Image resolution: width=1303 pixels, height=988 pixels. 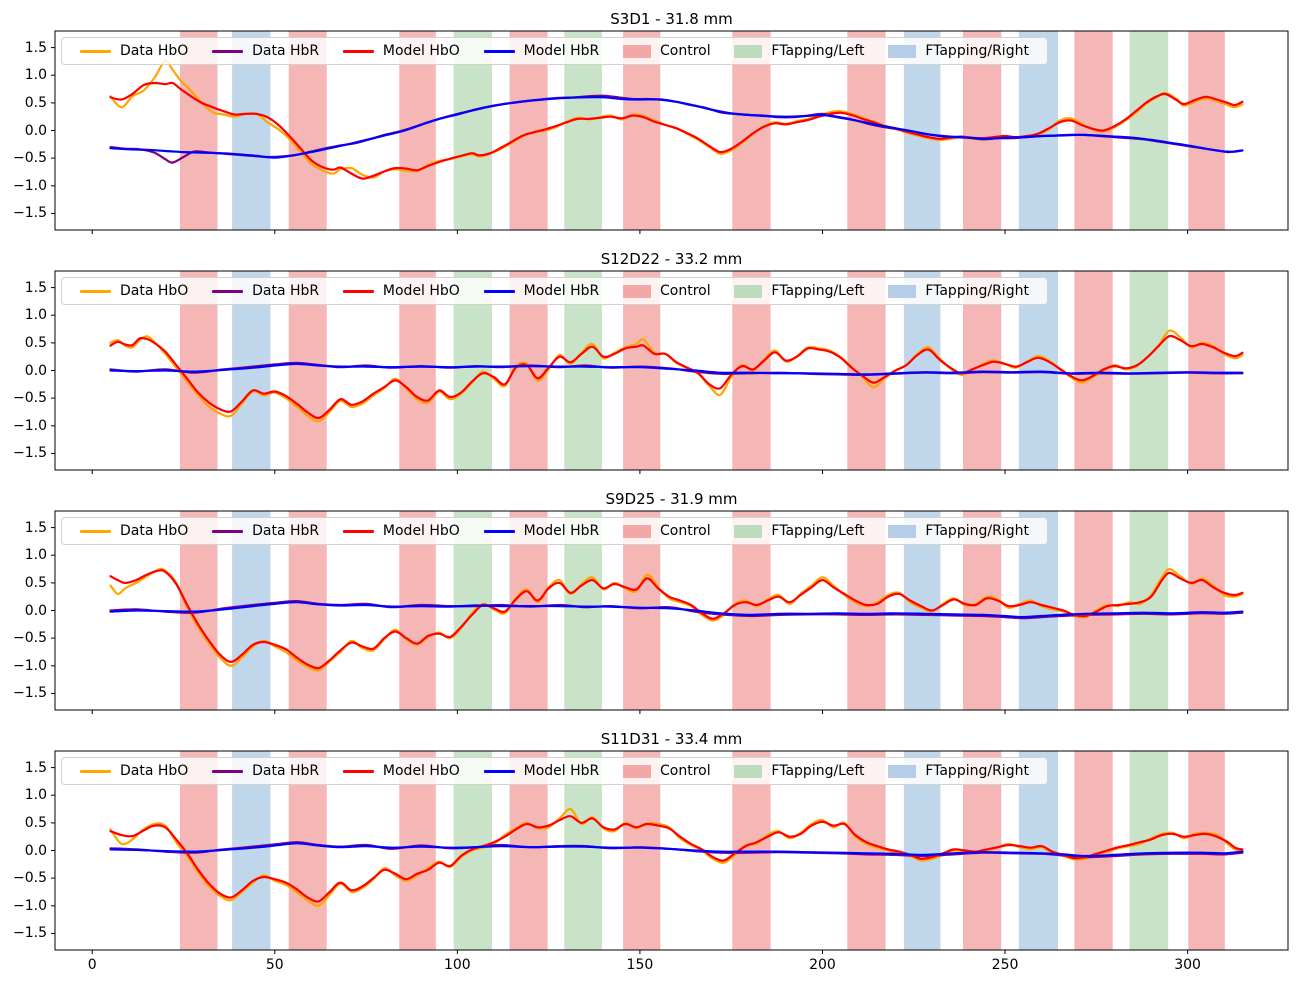 I want to click on x-tick-label: 50, so click(x=274, y=965).